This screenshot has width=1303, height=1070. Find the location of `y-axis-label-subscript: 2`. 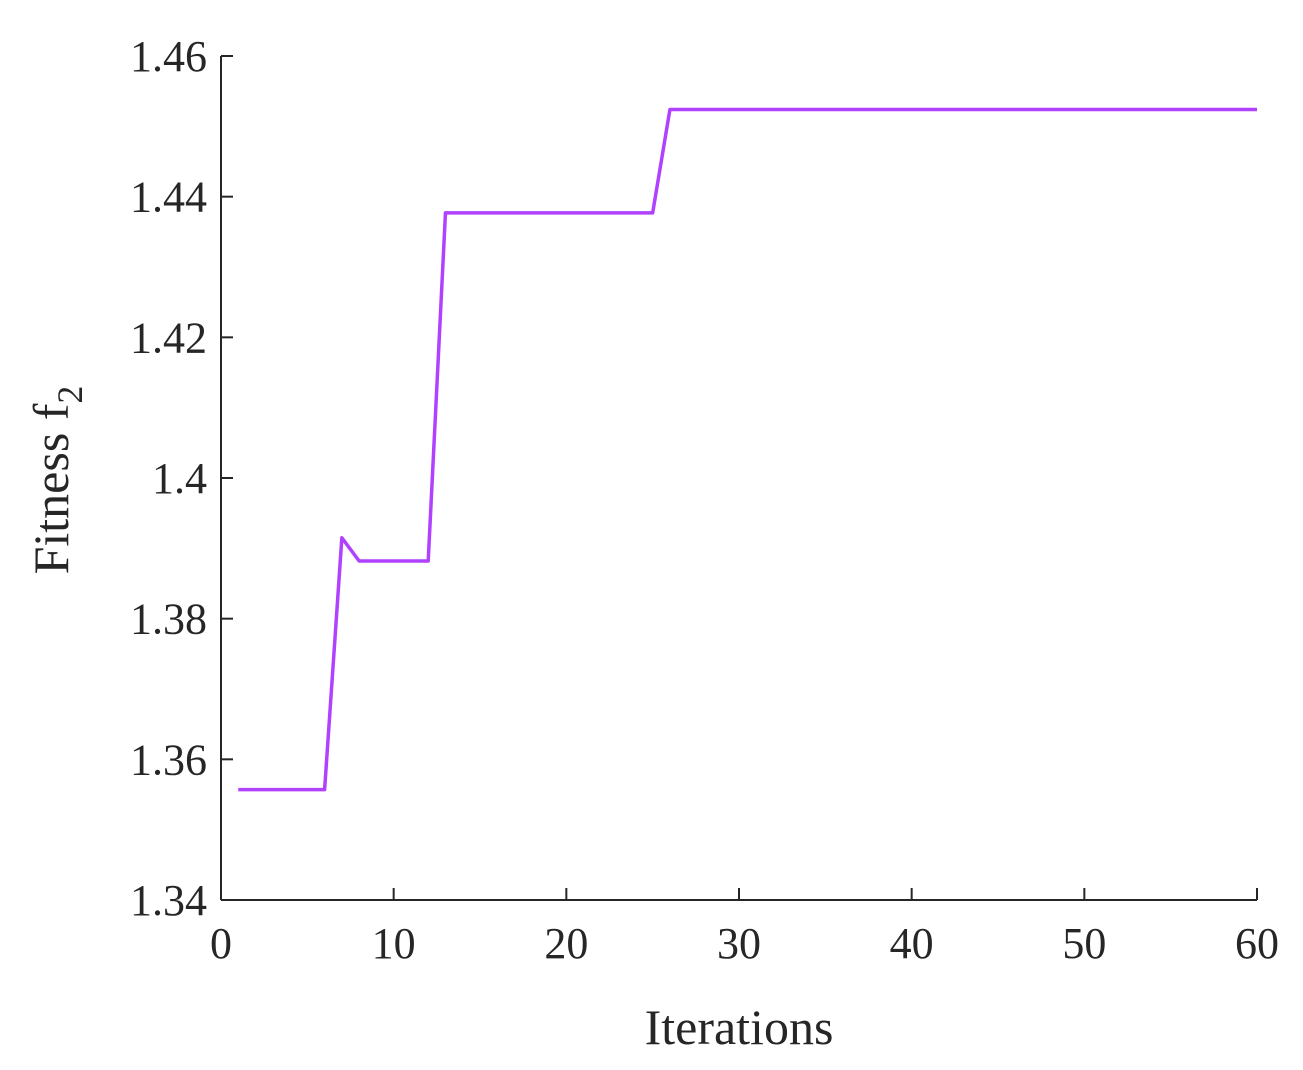

y-axis-label-subscript: 2 is located at coordinates (70, 395).